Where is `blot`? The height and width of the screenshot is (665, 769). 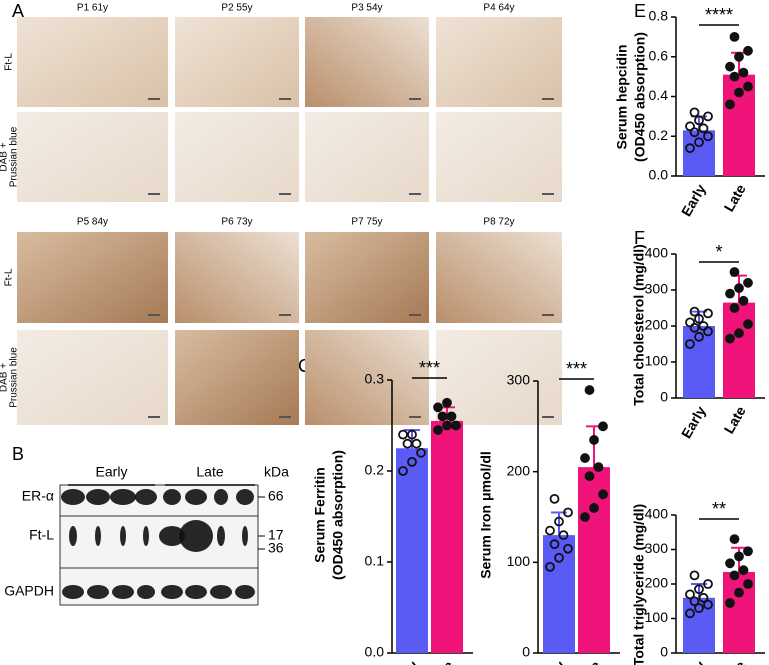 blot is located at coordinates (159, 545).